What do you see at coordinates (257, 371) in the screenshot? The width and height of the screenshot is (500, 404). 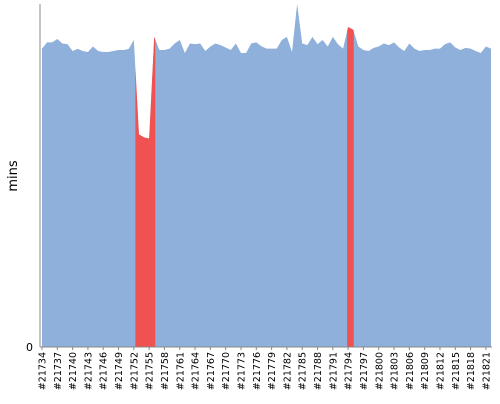 I see `x-tick-label: #21776` at bounding box center [257, 371].